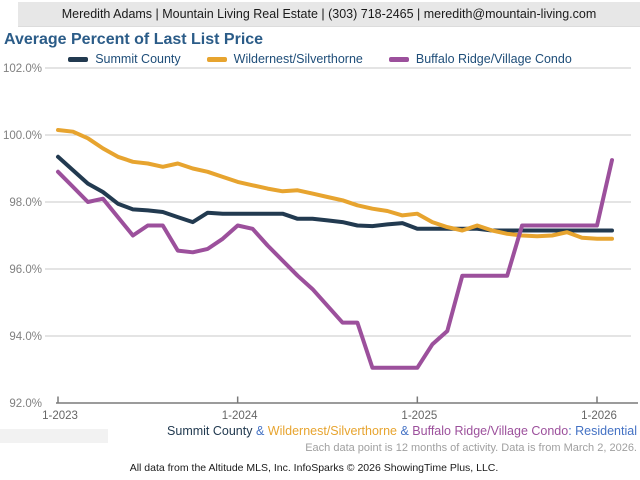 This screenshot has width=640, height=480. Describe the element at coordinates (490, 431) in the screenshot. I see `footer-series-part: Buffalo Ridge/Village Condo` at that location.